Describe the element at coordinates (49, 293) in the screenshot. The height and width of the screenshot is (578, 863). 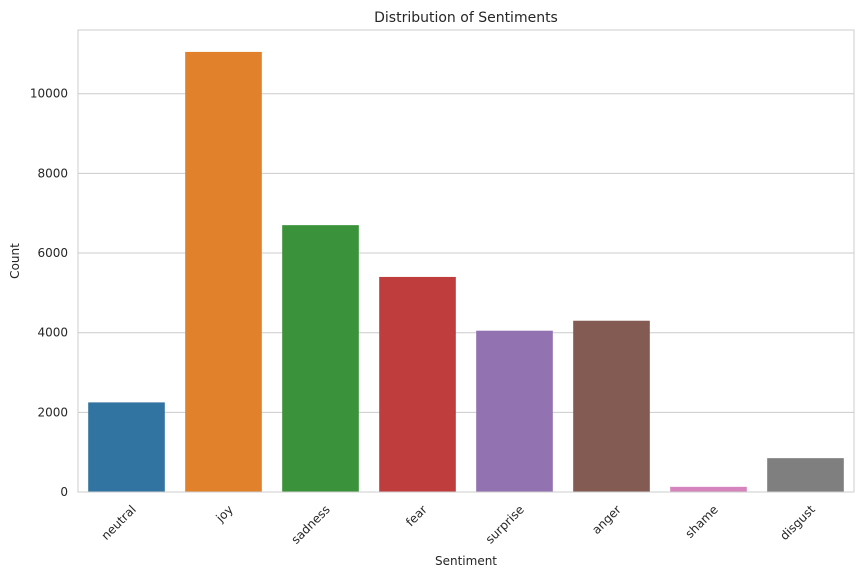
I see `y-tick-labels: 0 2000 4000 6000 8000 10000` at that location.